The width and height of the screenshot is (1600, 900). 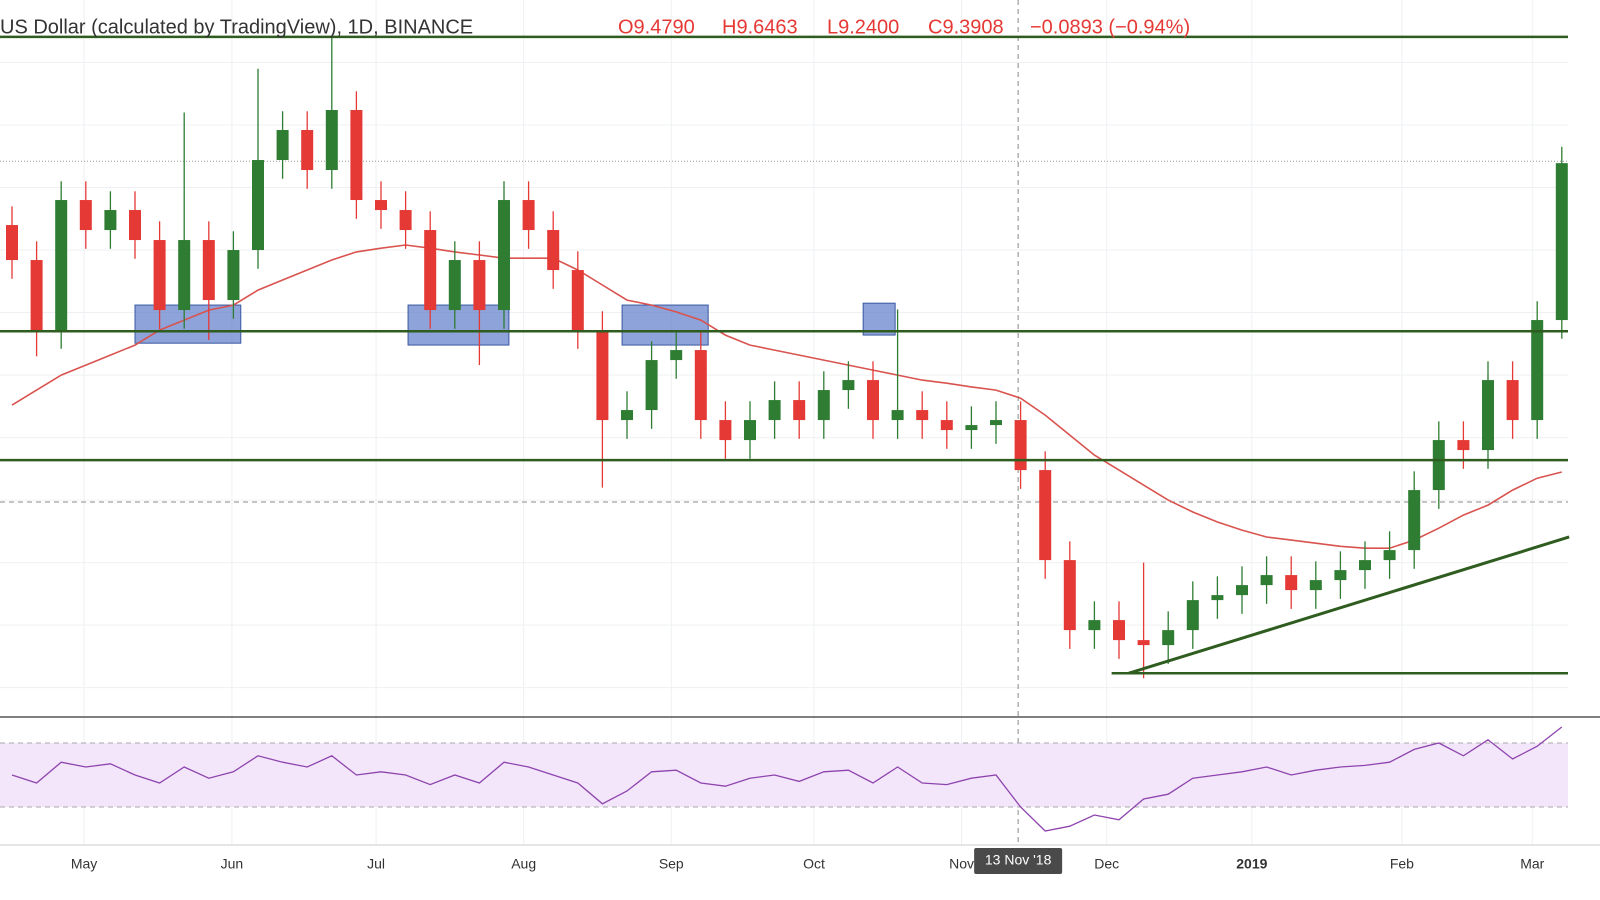 I want to click on crosshair-label: 13 Nov '18, so click(x=1018, y=860).